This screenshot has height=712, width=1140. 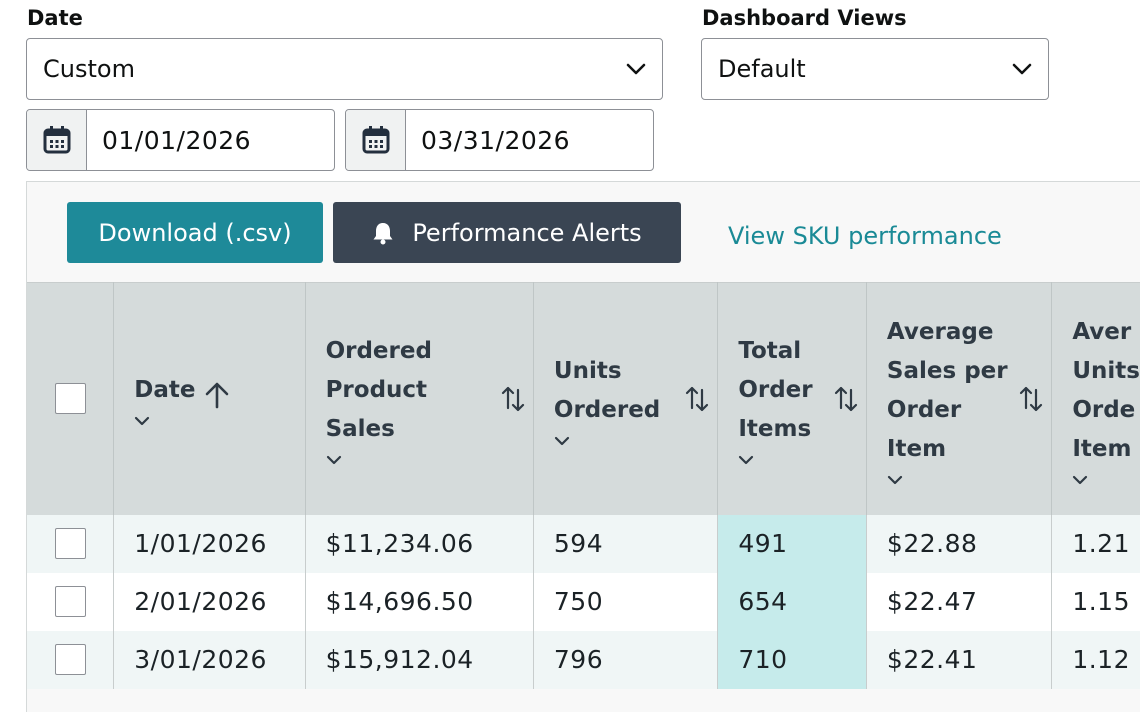 I want to click on dashboard-views-value: Default, so click(x=762, y=69).